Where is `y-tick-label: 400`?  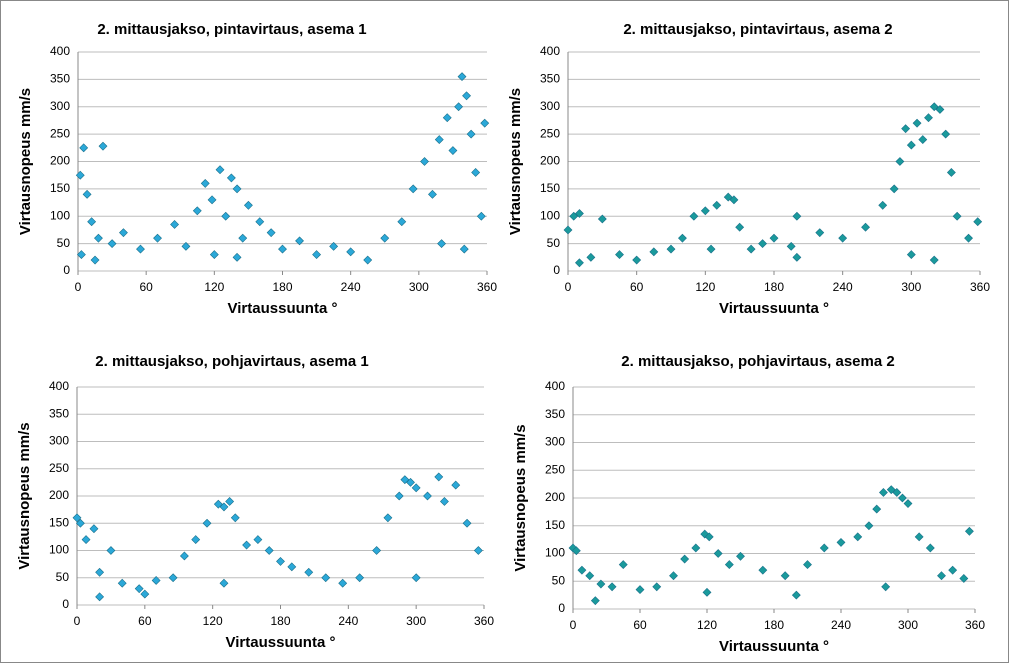 y-tick-label: 400 is located at coordinates (555, 386).